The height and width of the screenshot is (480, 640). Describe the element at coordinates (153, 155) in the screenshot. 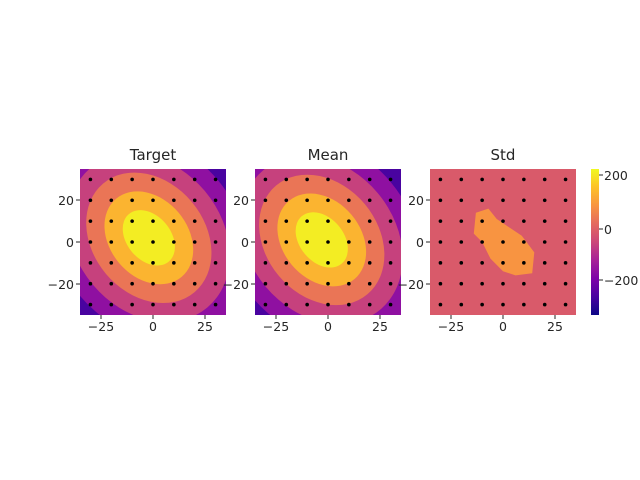

I see `panel-title: Target` at that location.